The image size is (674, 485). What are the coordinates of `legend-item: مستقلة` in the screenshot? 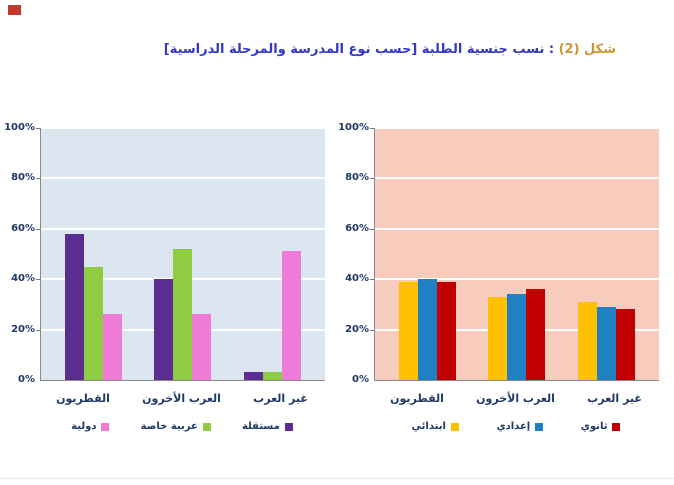 It's located at (267, 426).